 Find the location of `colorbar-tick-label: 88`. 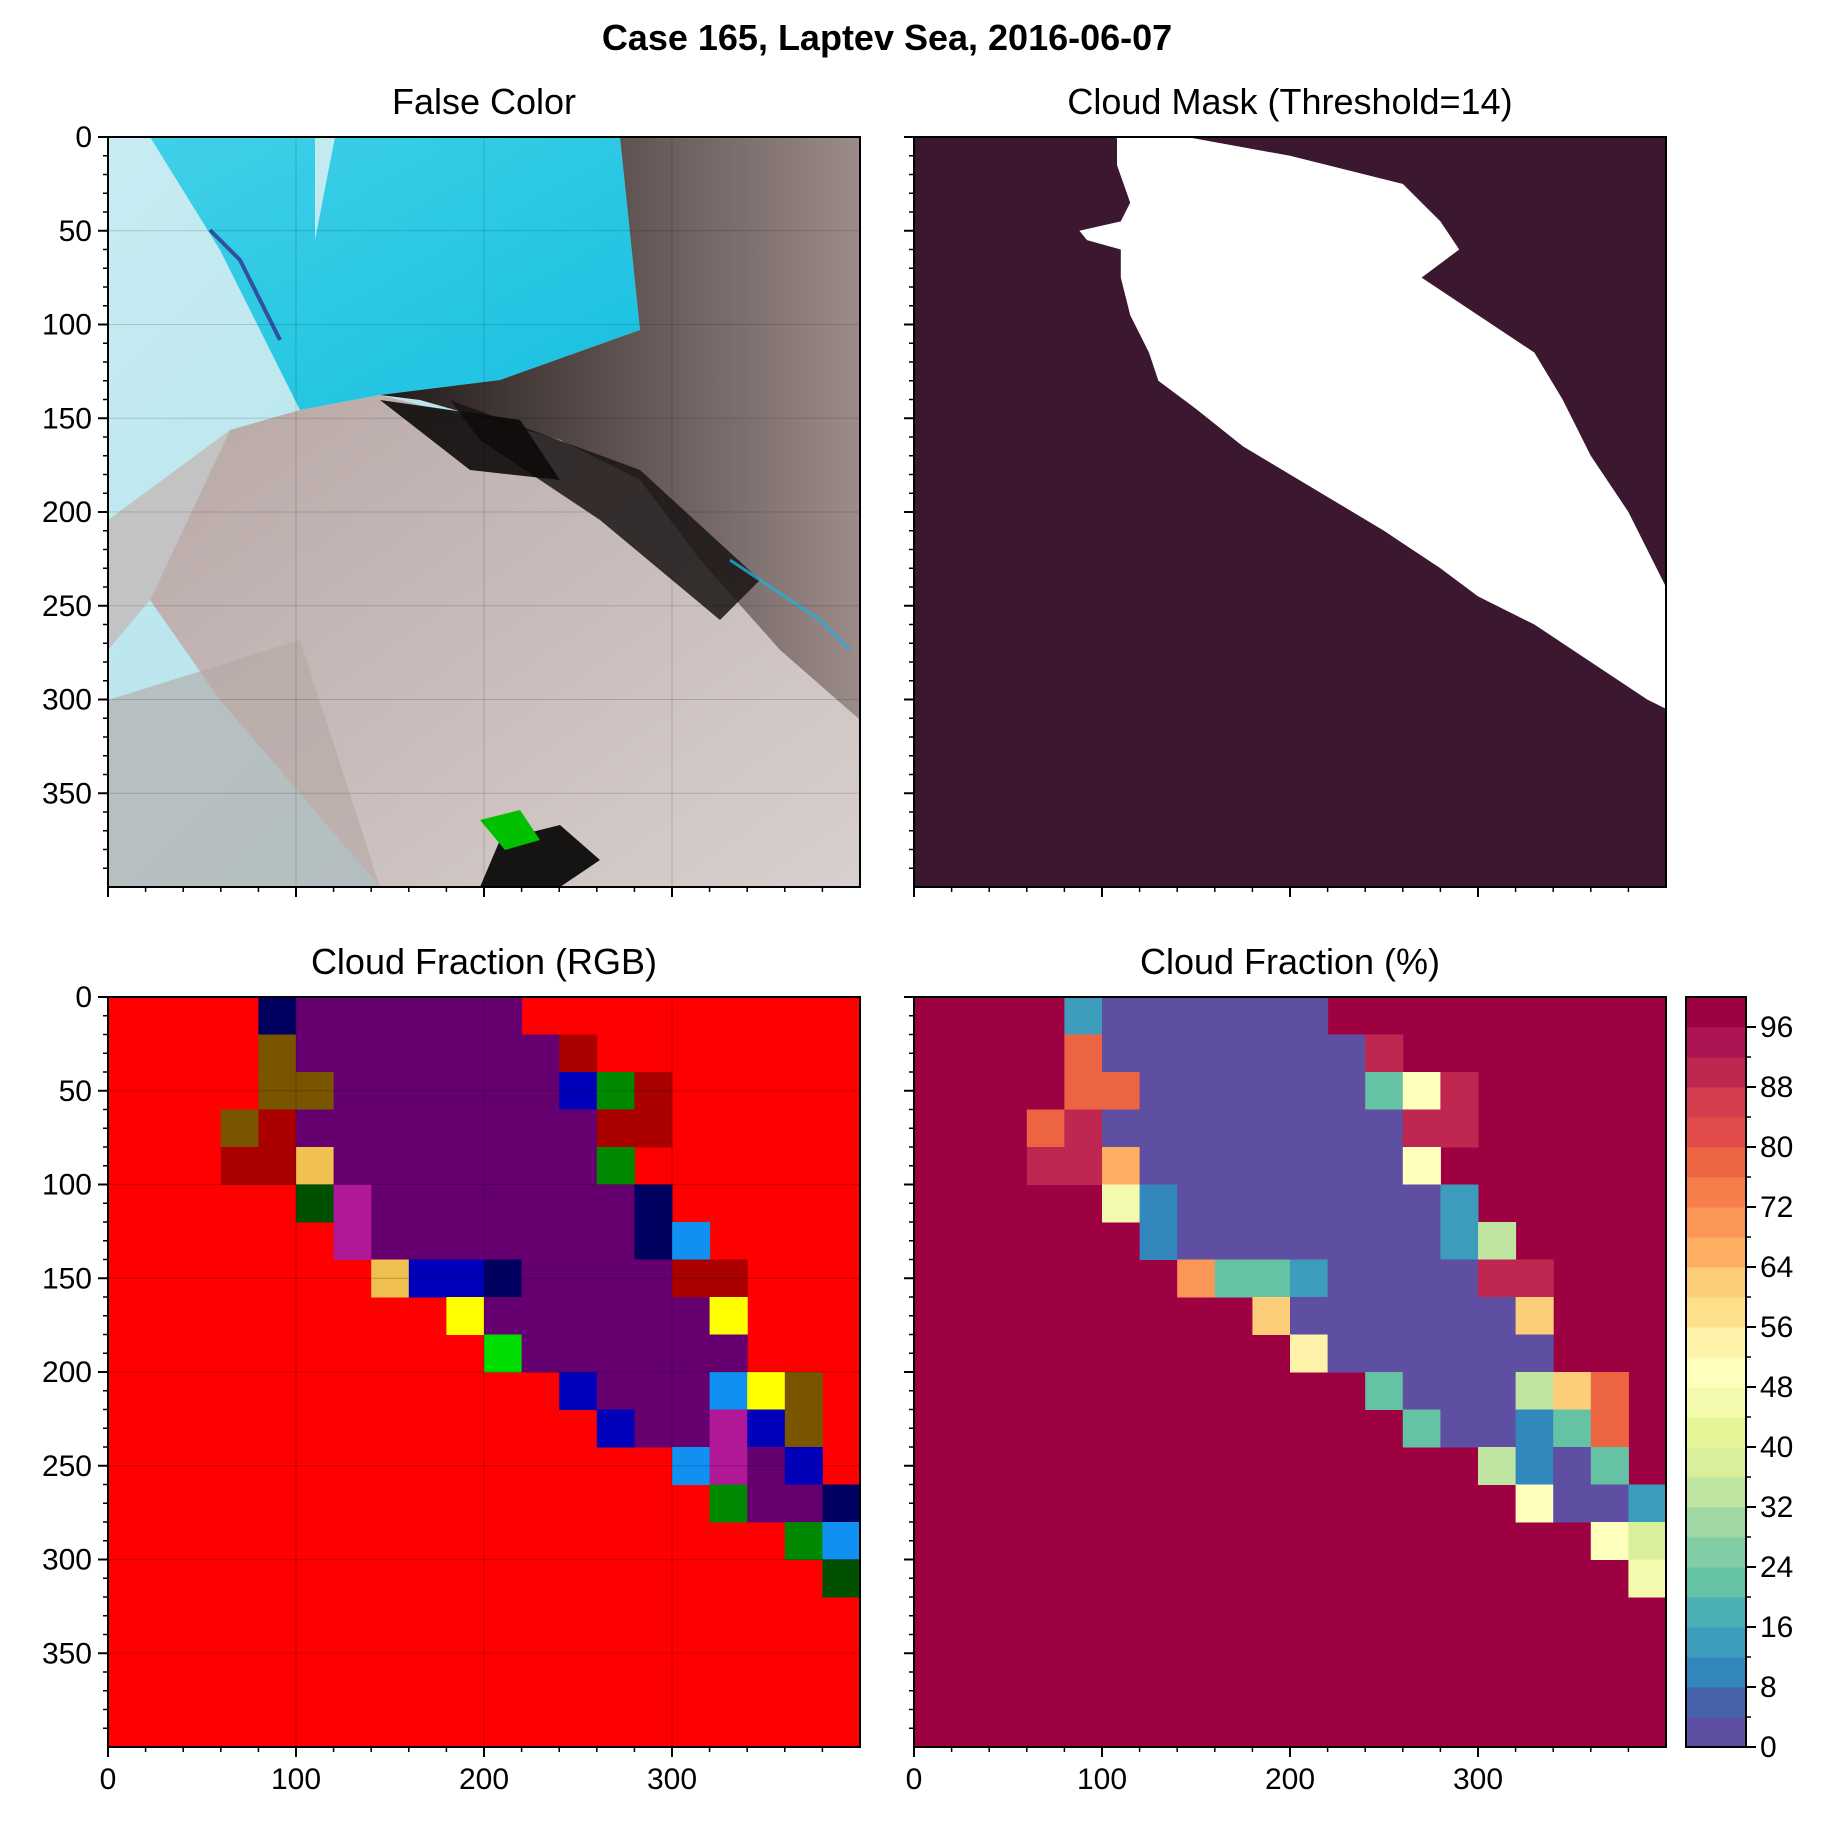

colorbar-tick-label: 88 is located at coordinates (1776, 1087).